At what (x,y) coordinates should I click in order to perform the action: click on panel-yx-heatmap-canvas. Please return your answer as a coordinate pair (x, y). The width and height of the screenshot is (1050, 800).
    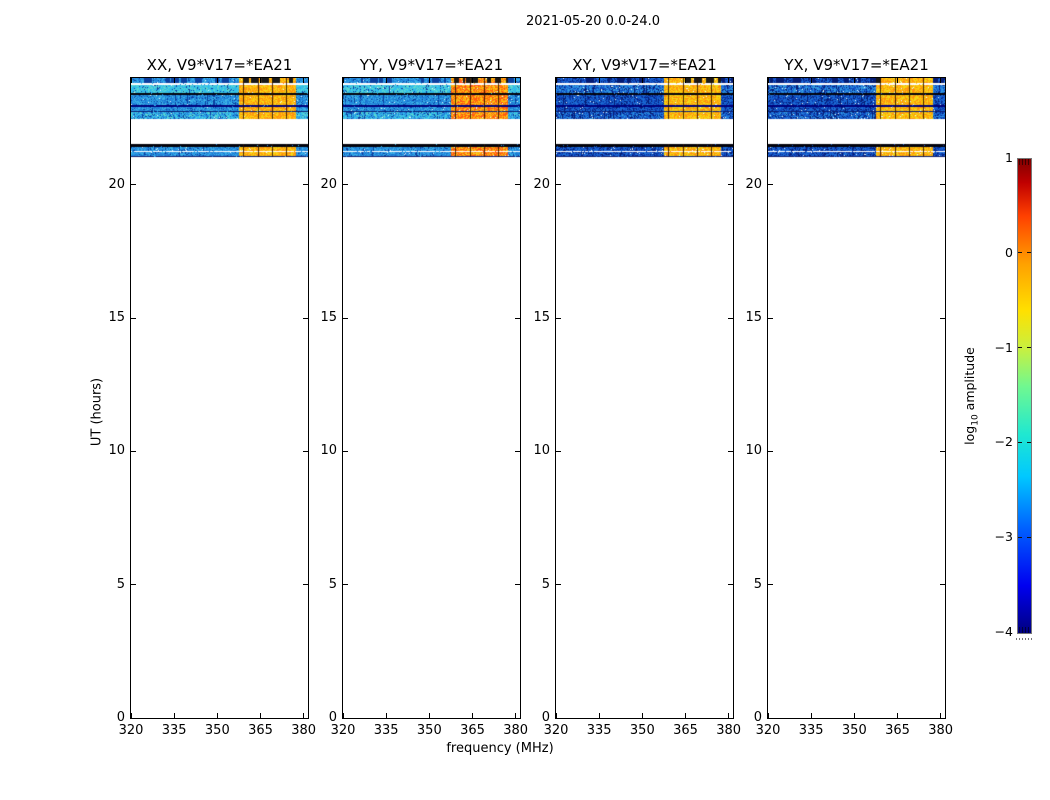
    Looking at the image, I should click on (856, 398).